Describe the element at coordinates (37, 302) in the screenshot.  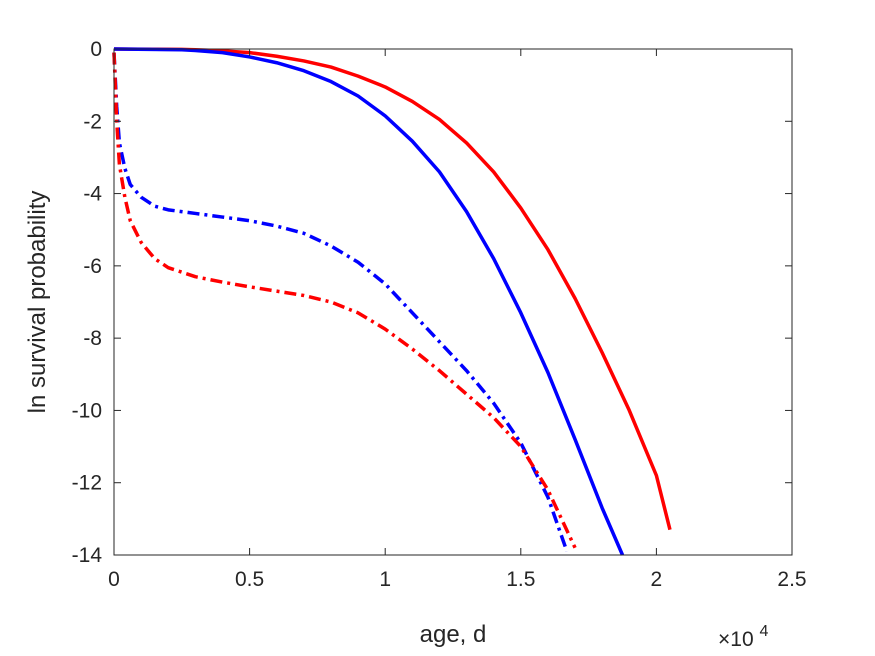
I see `y-axis-label: ln survival probability` at that location.